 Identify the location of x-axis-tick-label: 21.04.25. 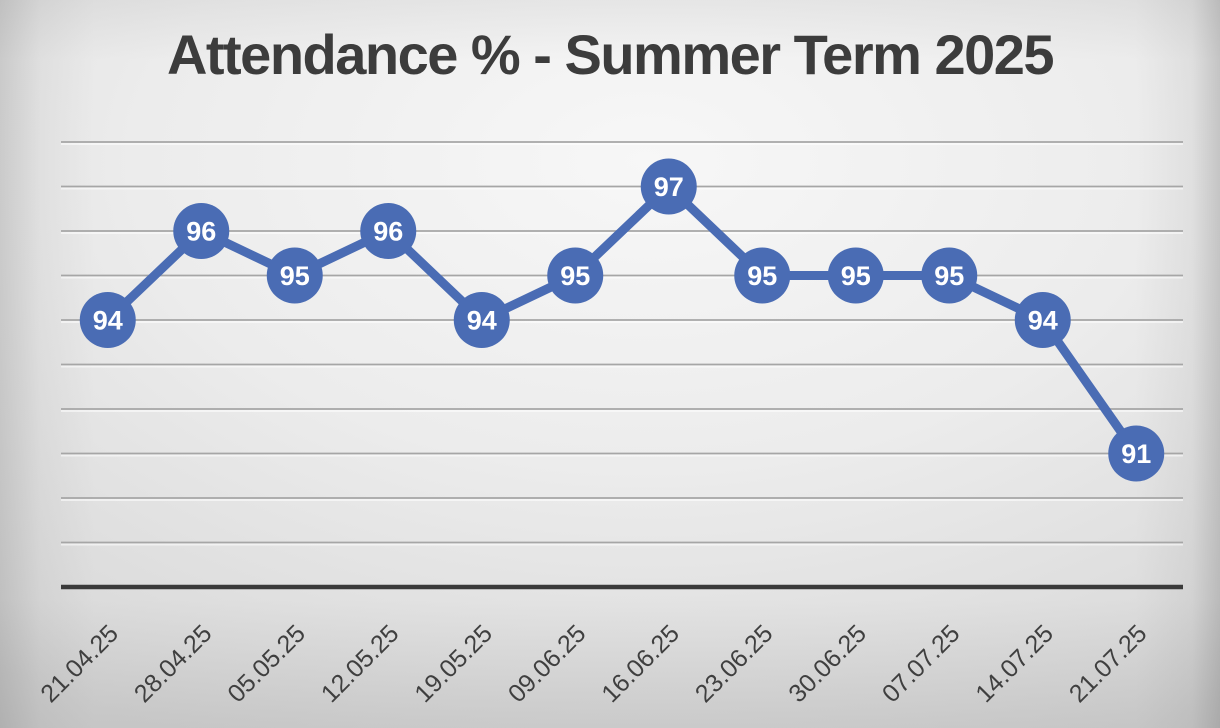
(79, 663).